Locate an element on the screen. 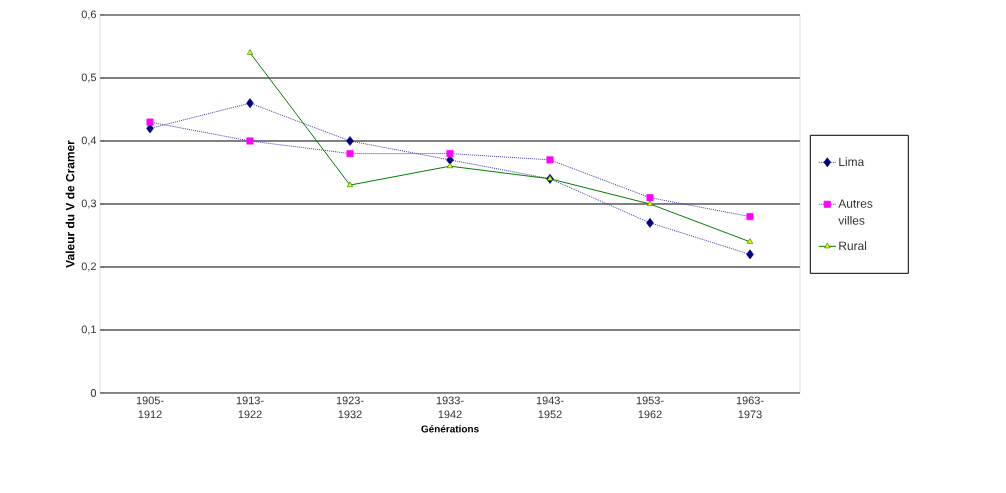 Image resolution: width=1006 pixels, height=493 pixels. x-tick-label: 1905-1912 is located at coordinates (150, 407).